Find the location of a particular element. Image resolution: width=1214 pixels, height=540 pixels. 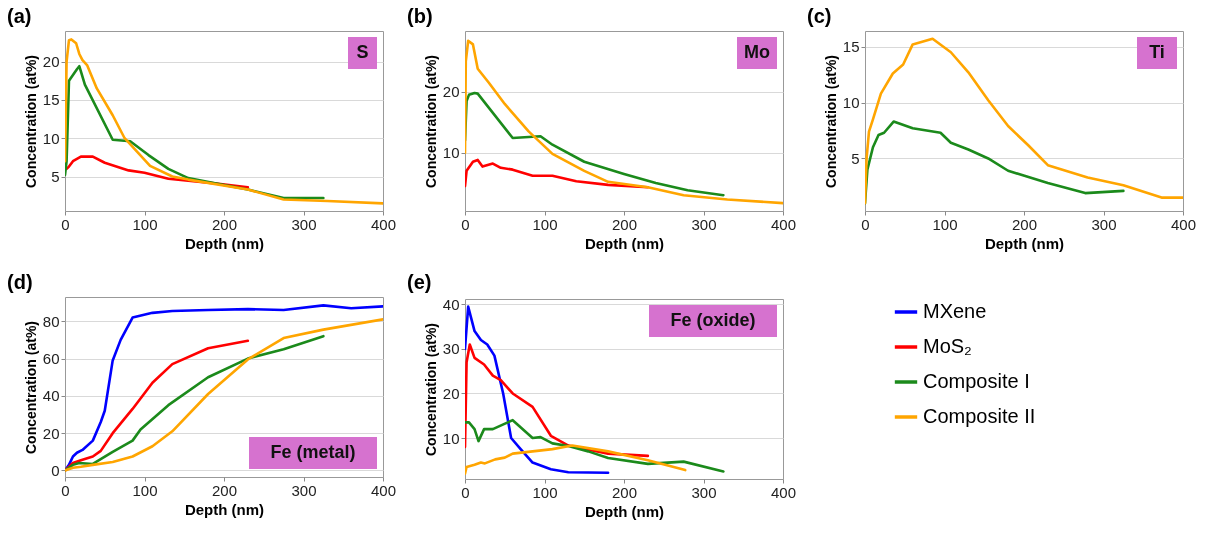

chart-title: (c) is located at coordinates (819, 16).